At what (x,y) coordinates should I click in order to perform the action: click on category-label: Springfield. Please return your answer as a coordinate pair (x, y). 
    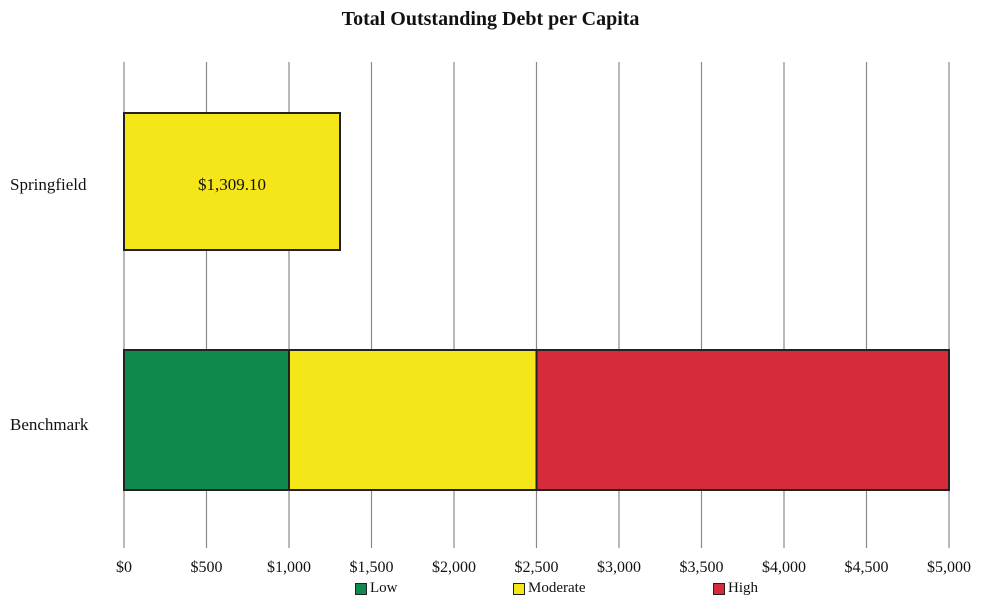
    Looking at the image, I should click on (48, 184).